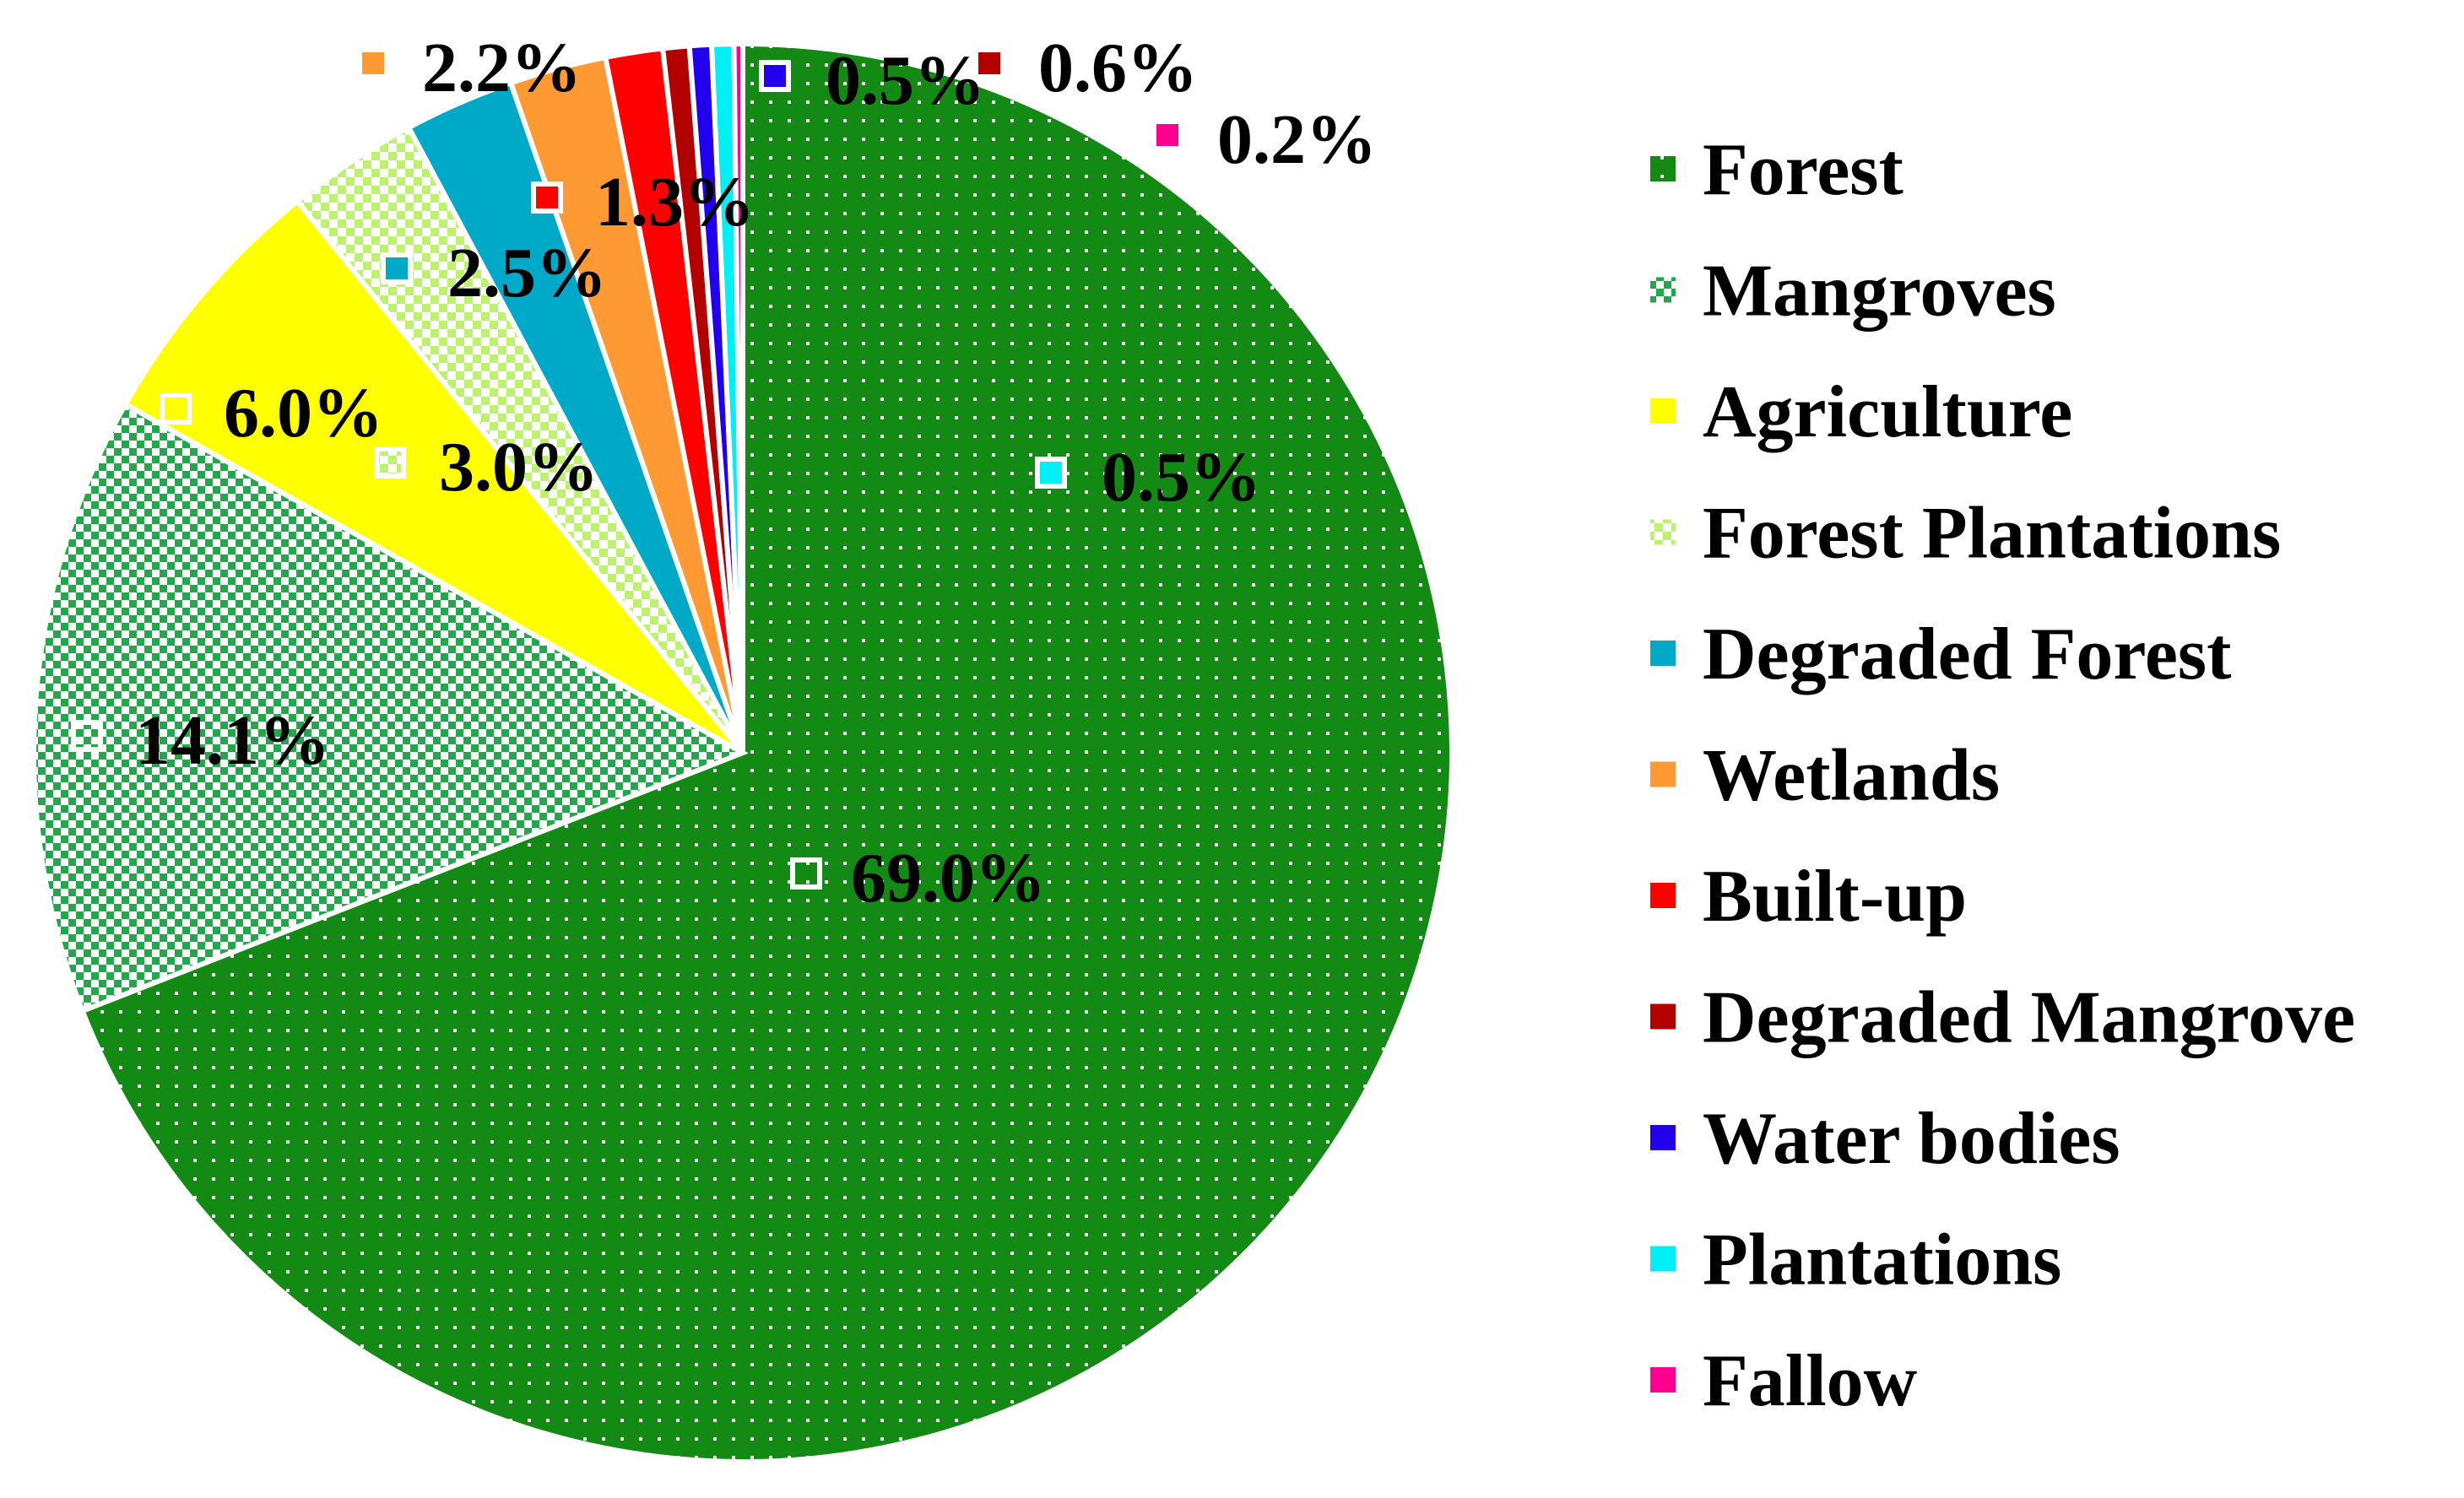 Image resolution: width=2464 pixels, height=1498 pixels. Describe the element at coordinates (1911, 1139) in the screenshot. I see `legend-label-water-bodies: Water bodies` at that location.